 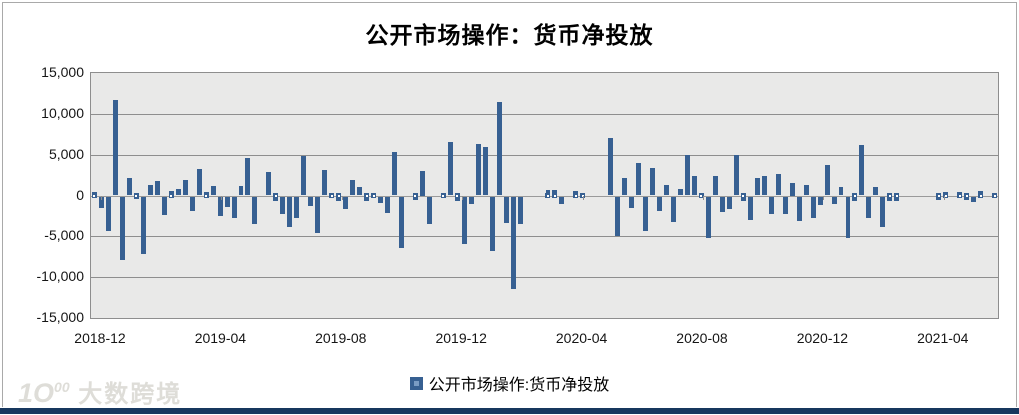 What do you see at coordinates (509, 35) in the screenshot?
I see `chart-title: 公开市场操作：货币净投放` at bounding box center [509, 35].